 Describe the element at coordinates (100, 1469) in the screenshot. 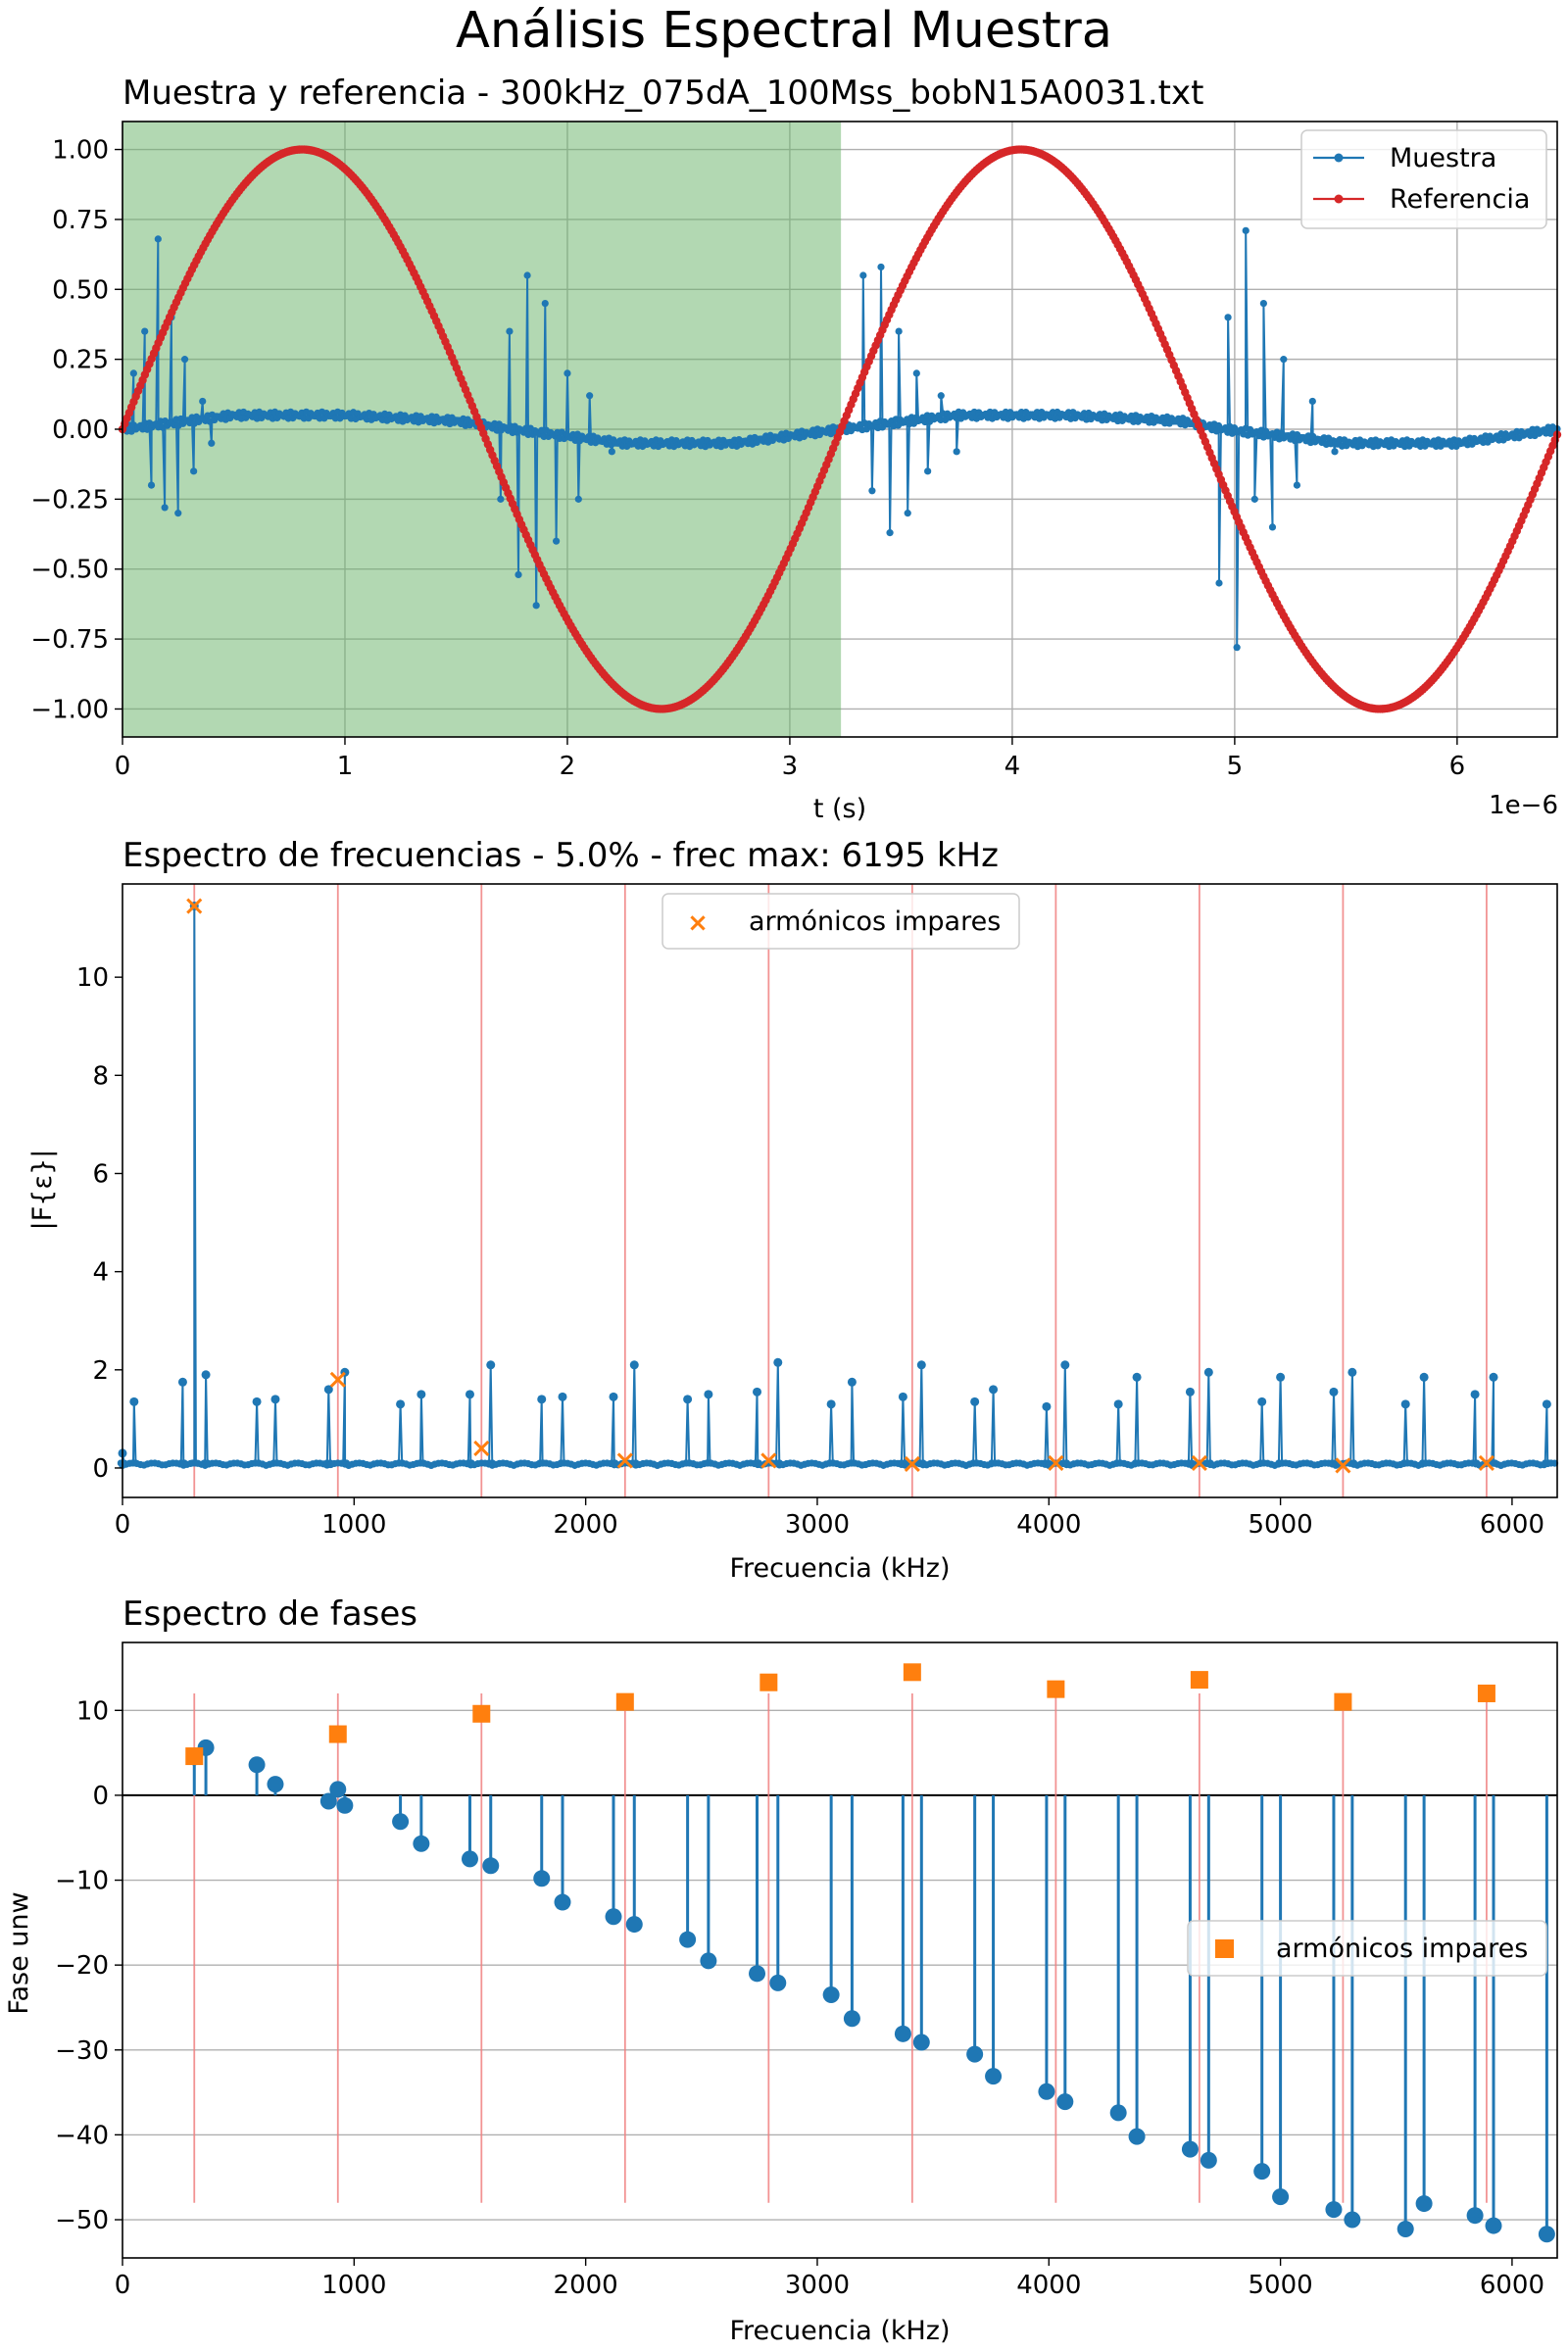

I see `spectrum-tick-label-y: 0` at that location.